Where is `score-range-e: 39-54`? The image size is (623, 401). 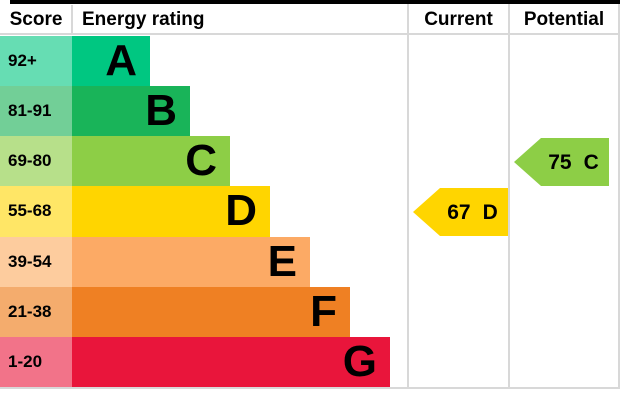
score-range-e: 39-54 is located at coordinates (36, 261).